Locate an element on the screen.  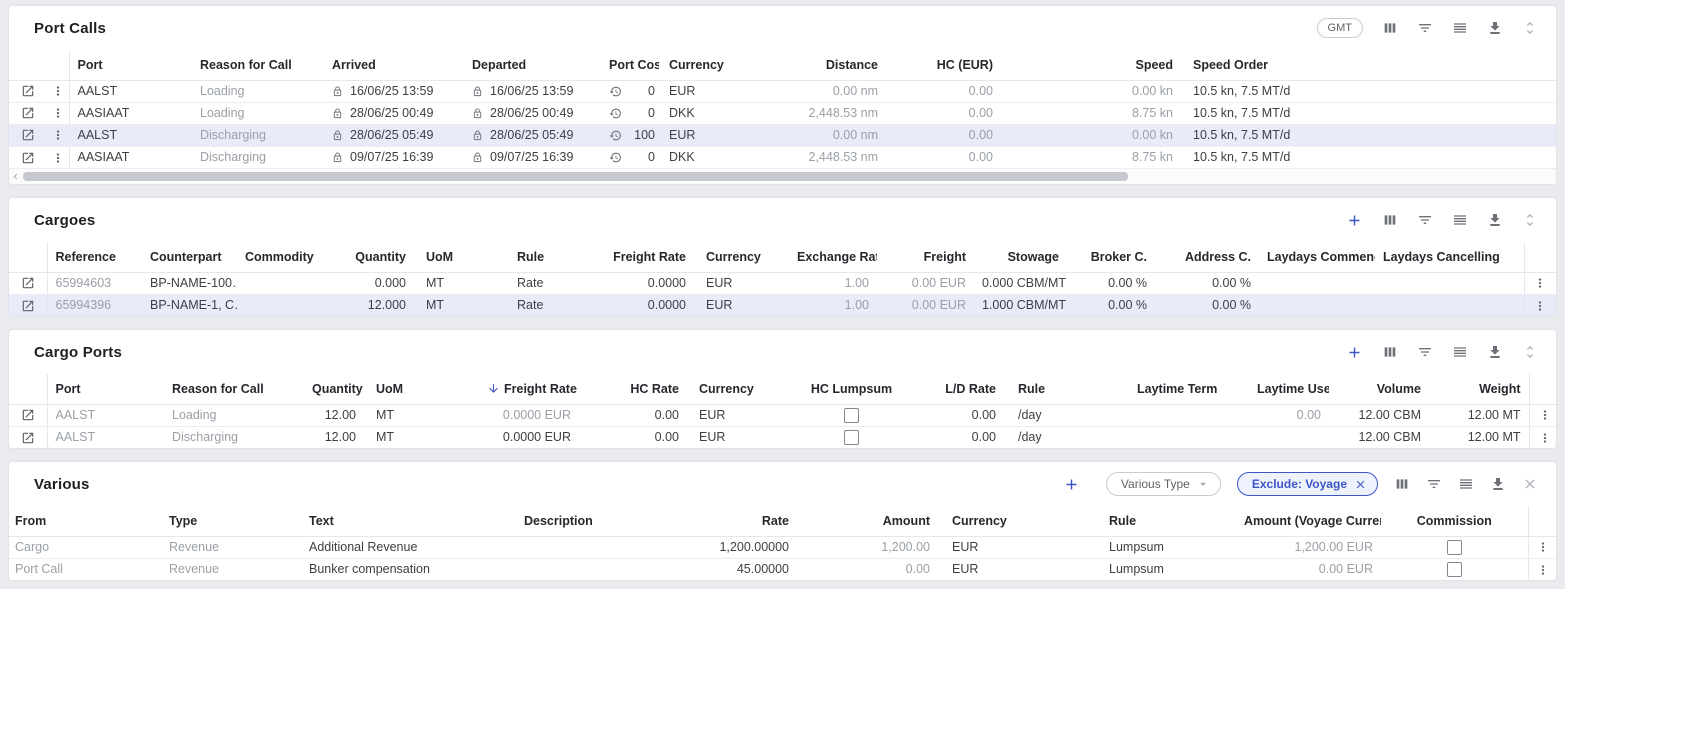
col-header-broker-c: Broker C. is located at coordinates (1111, 257).